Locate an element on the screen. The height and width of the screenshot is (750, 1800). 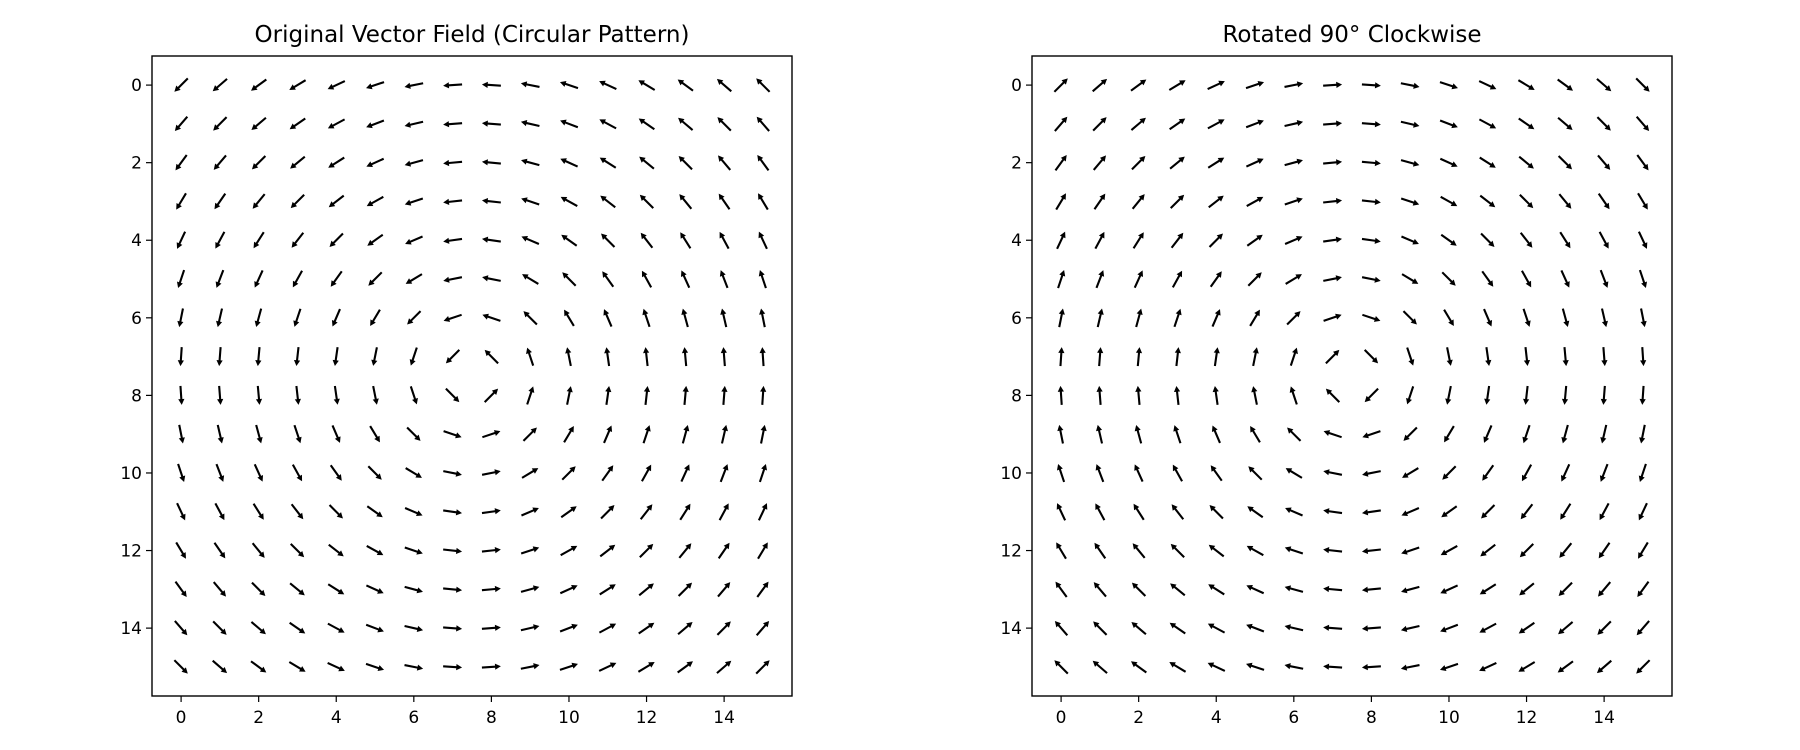
y-tick-label: 12 is located at coordinates (131, 552).